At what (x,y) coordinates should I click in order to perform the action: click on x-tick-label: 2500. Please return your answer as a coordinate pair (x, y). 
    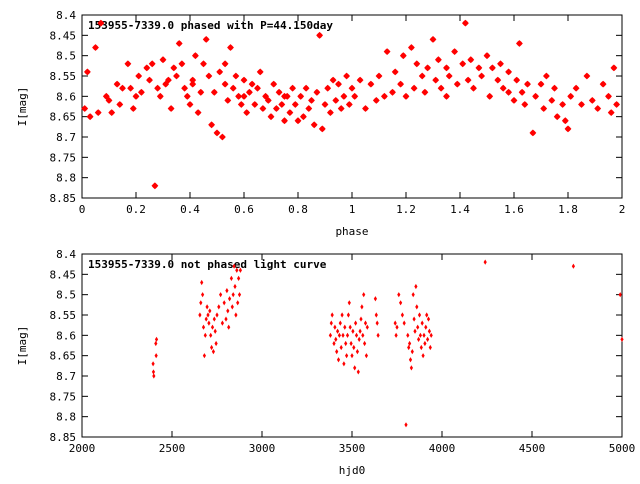
    Looking at the image, I should click on (172, 448).